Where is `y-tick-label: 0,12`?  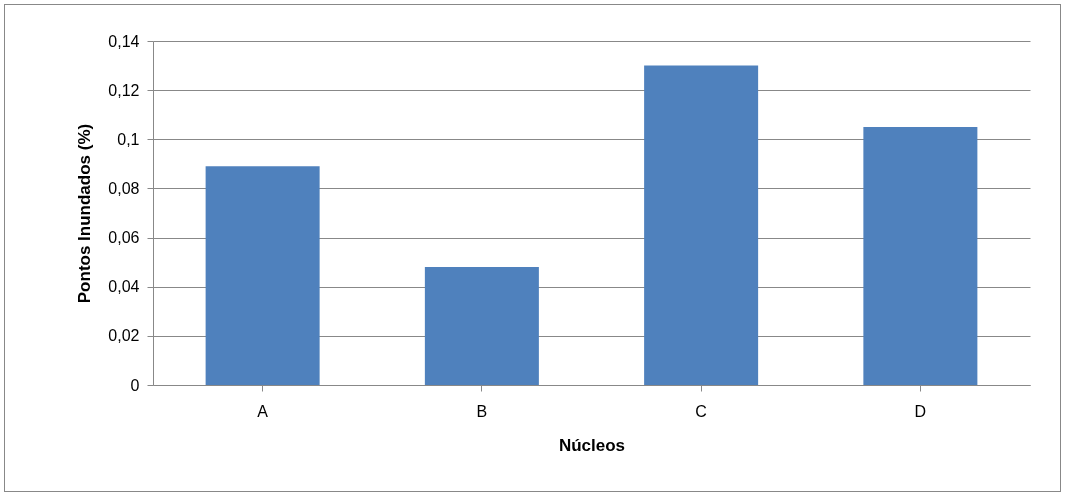
y-tick-label: 0,12 is located at coordinates (124, 90).